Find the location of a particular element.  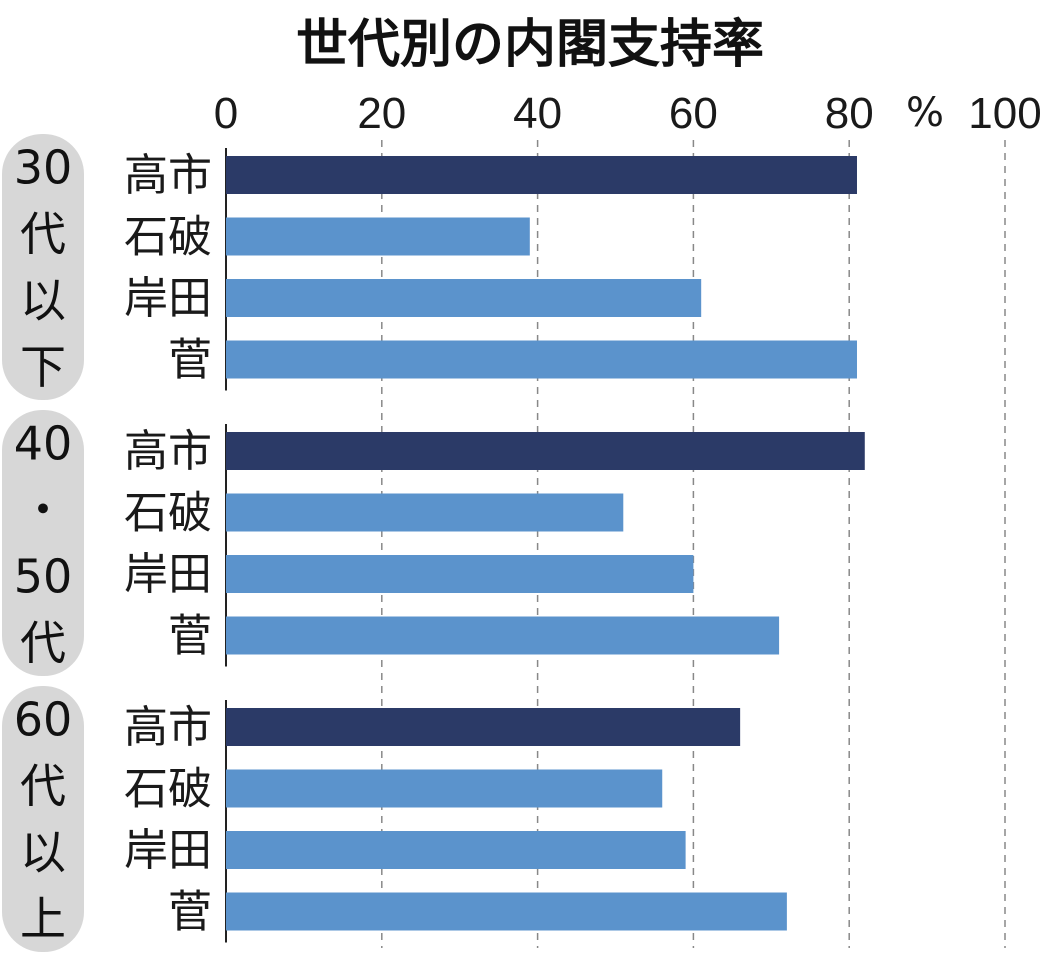

unit-label: % is located at coordinates (925, 113).